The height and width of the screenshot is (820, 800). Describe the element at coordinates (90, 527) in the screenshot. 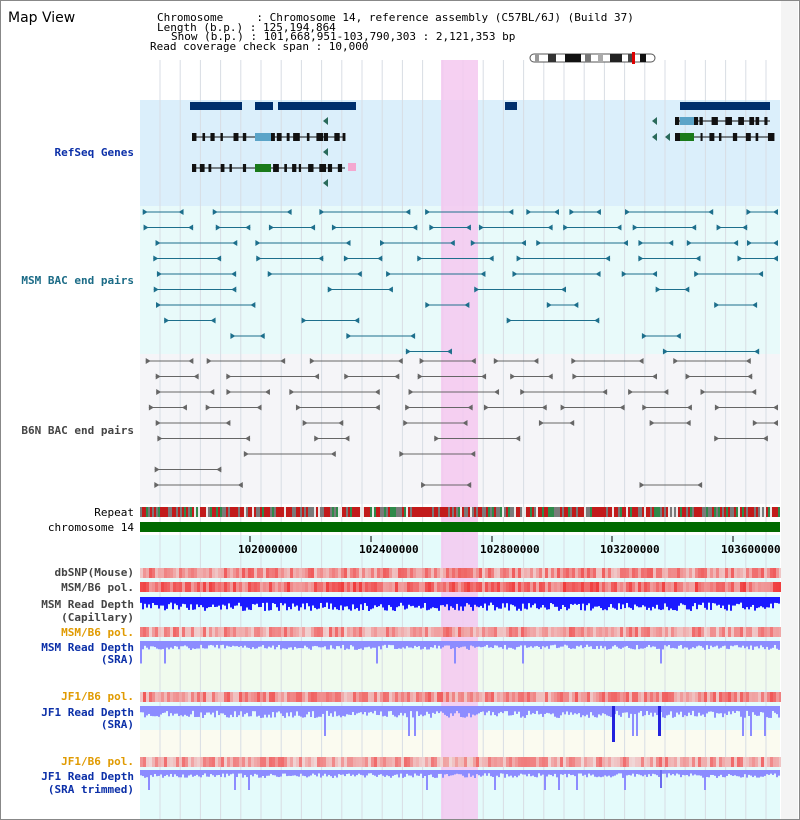

I see `track-label-chromosome: chromosome 14` at that location.